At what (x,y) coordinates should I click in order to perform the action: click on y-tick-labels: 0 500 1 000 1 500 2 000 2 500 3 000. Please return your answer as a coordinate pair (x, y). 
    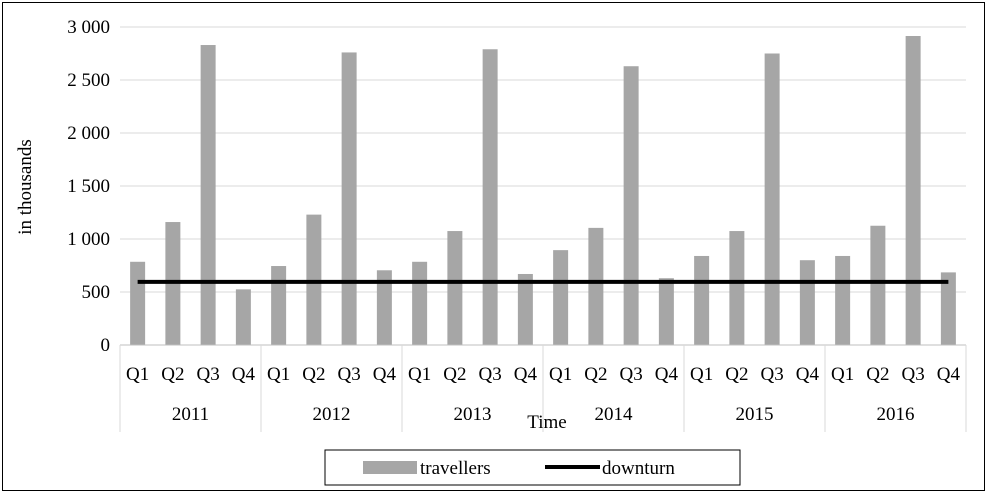
    Looking at the image, I should click on (88, 186).